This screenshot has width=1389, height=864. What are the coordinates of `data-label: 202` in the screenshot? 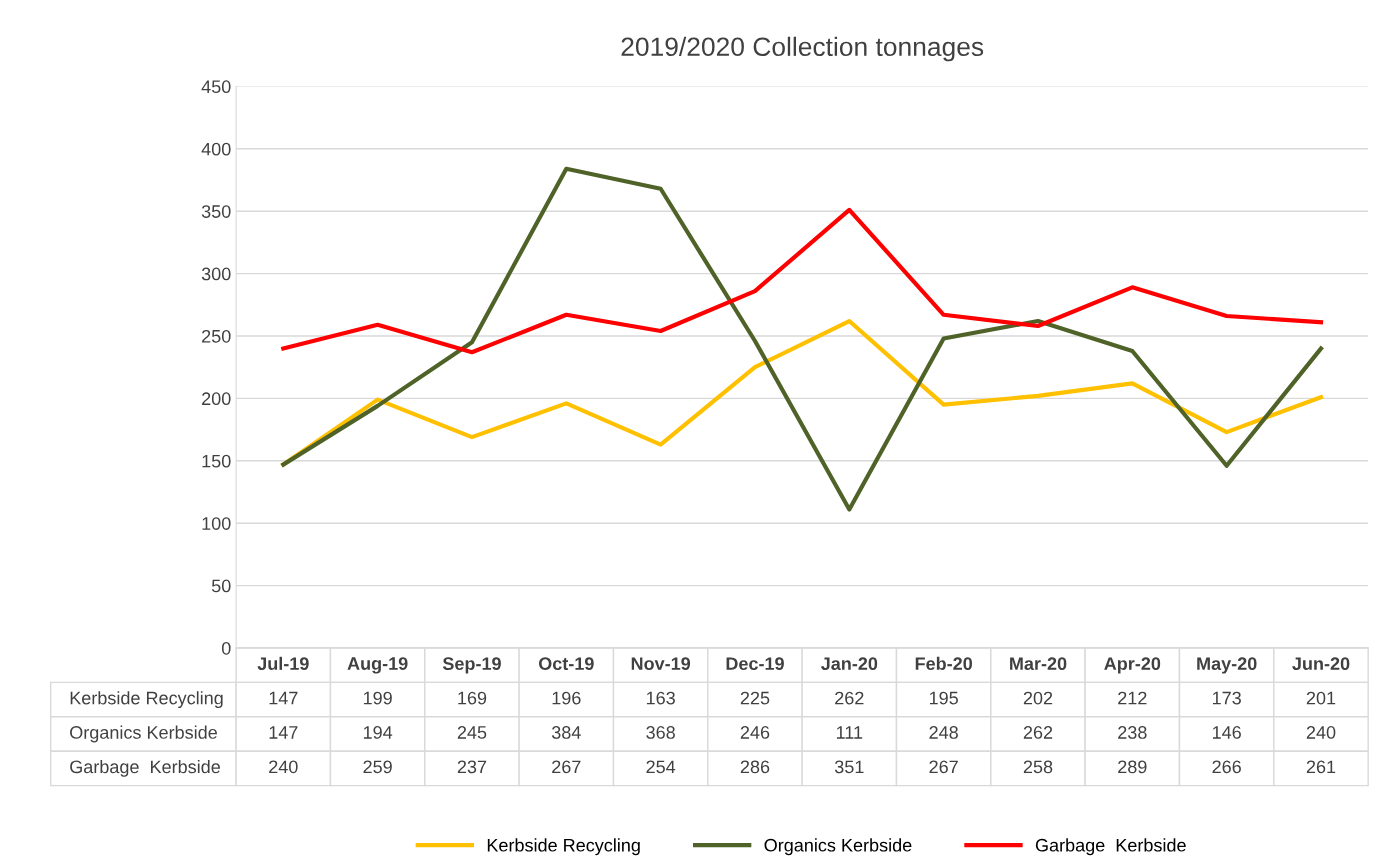 It's located at (1038, 698).